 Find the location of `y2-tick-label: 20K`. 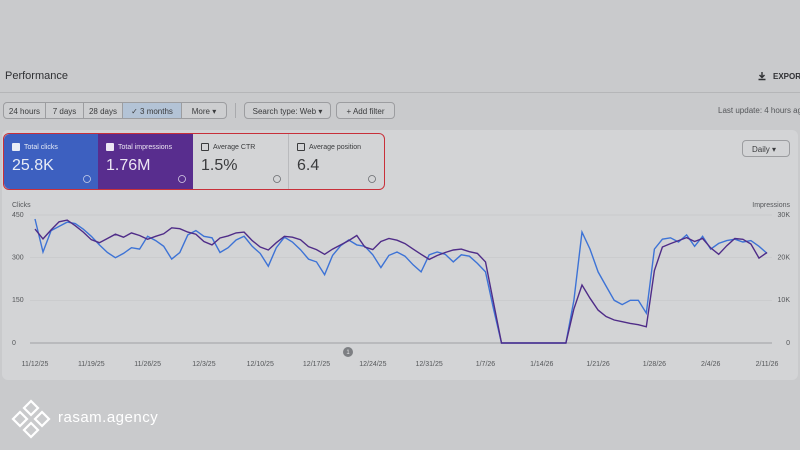

y2-tick-label: 20K is located at coordinates (784, 258).